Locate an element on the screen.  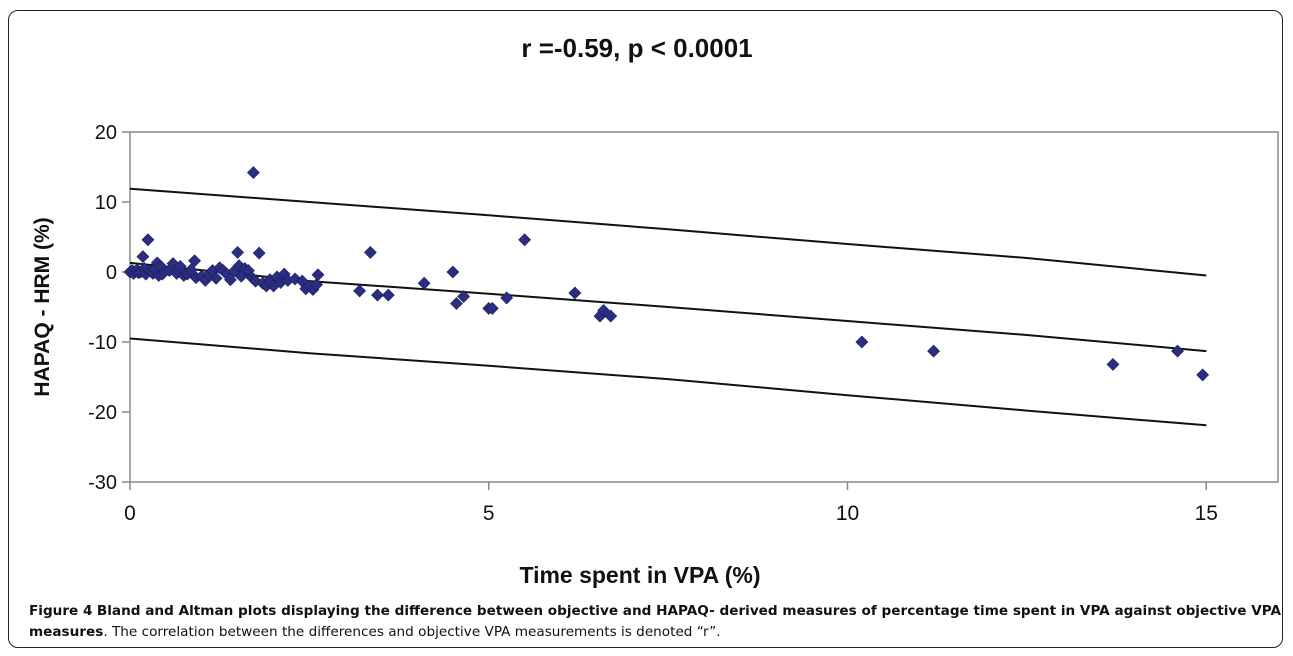
lower-limit-line is located at coordinates (668, 382).